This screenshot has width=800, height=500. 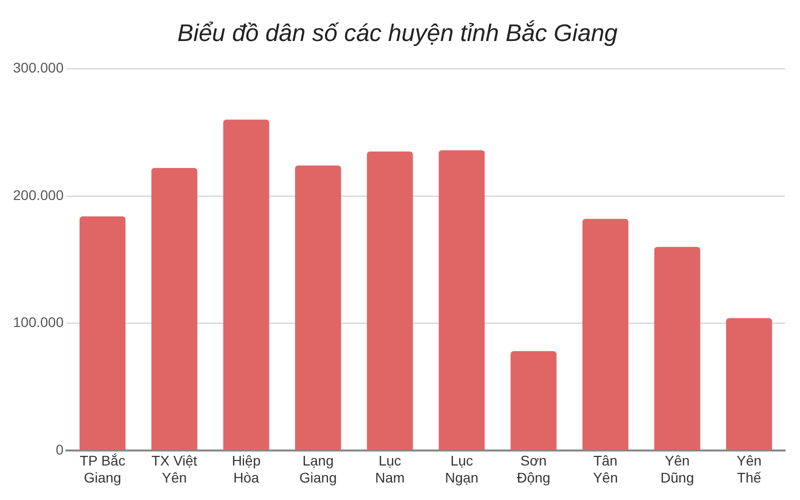 What do you see at coordinates (397, 34) in the screenshot?
I see `chart-title: Biểu đồ dân số các huyện tỉnh Bắc Giang` at bounding box center [397, 34].